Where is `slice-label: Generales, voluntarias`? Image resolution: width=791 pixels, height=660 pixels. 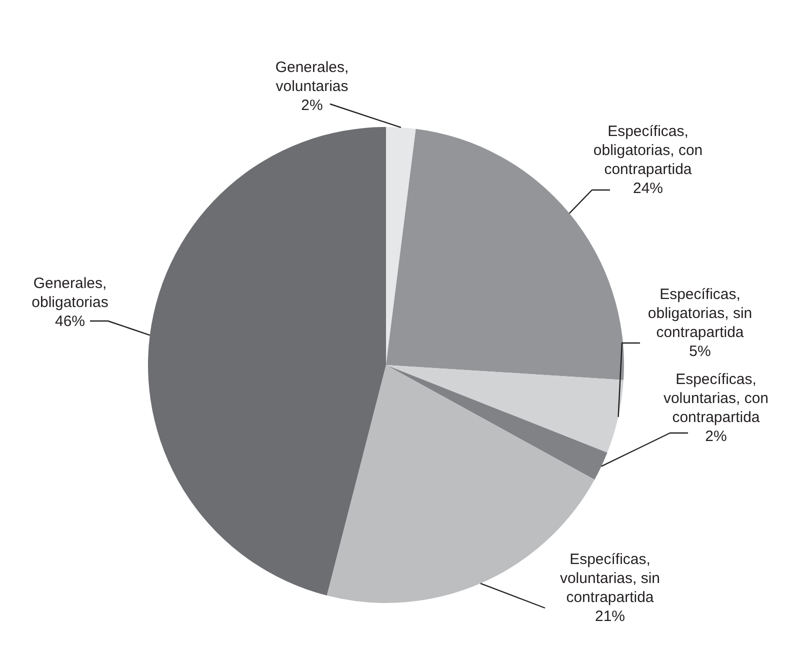
slice-label: Generales, voluntarias is located at coordinates (312, 77).